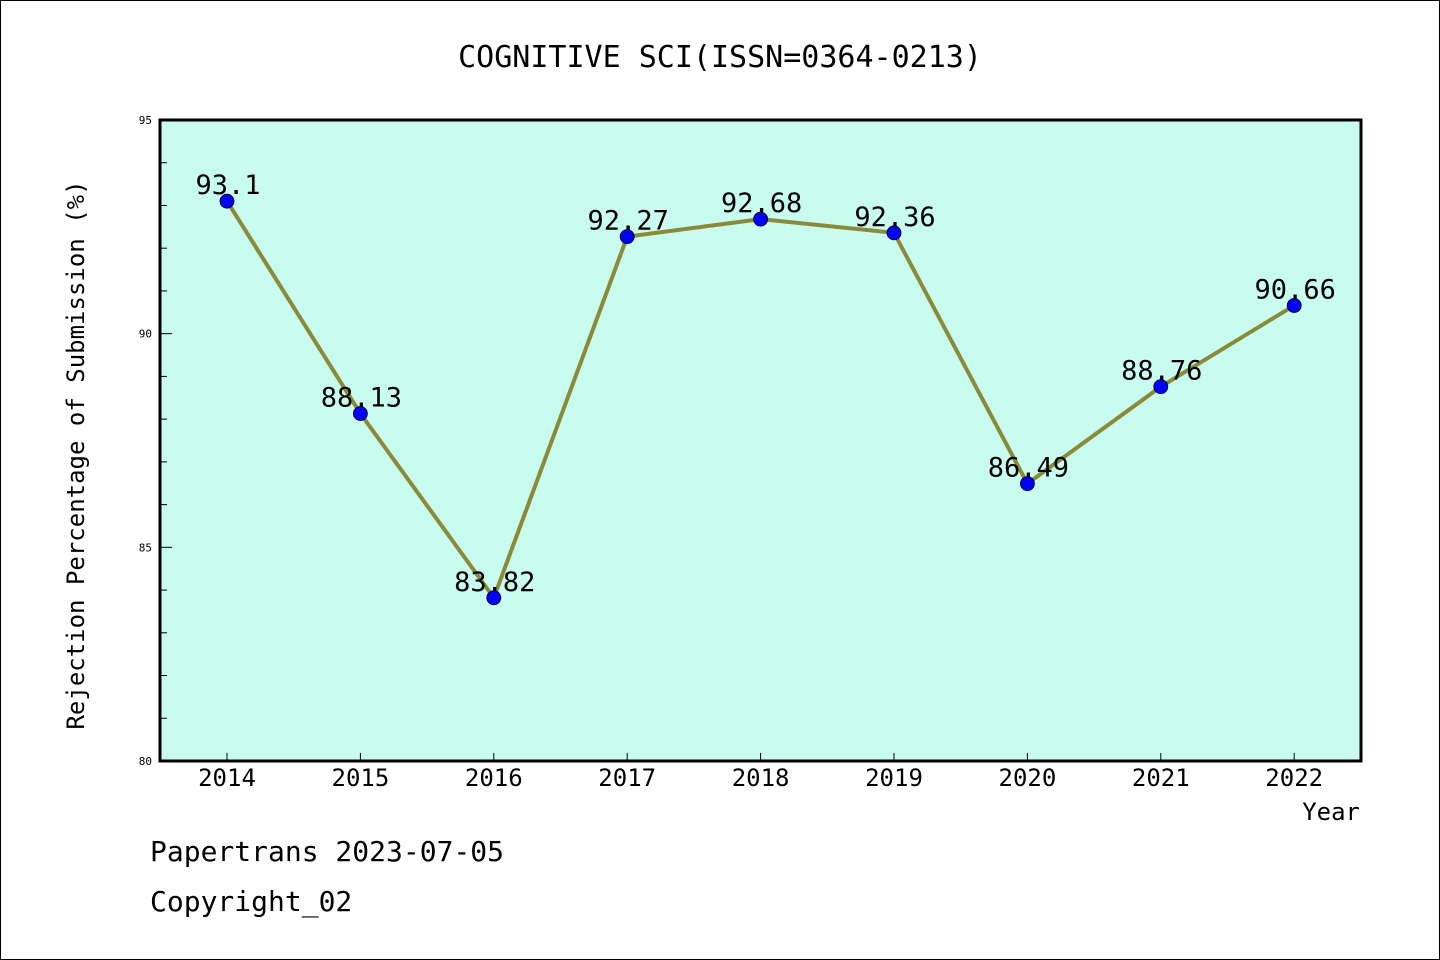 This screenshot has width=1440, height=960. I want to click on data-label: 83.82, so click(494, 582).